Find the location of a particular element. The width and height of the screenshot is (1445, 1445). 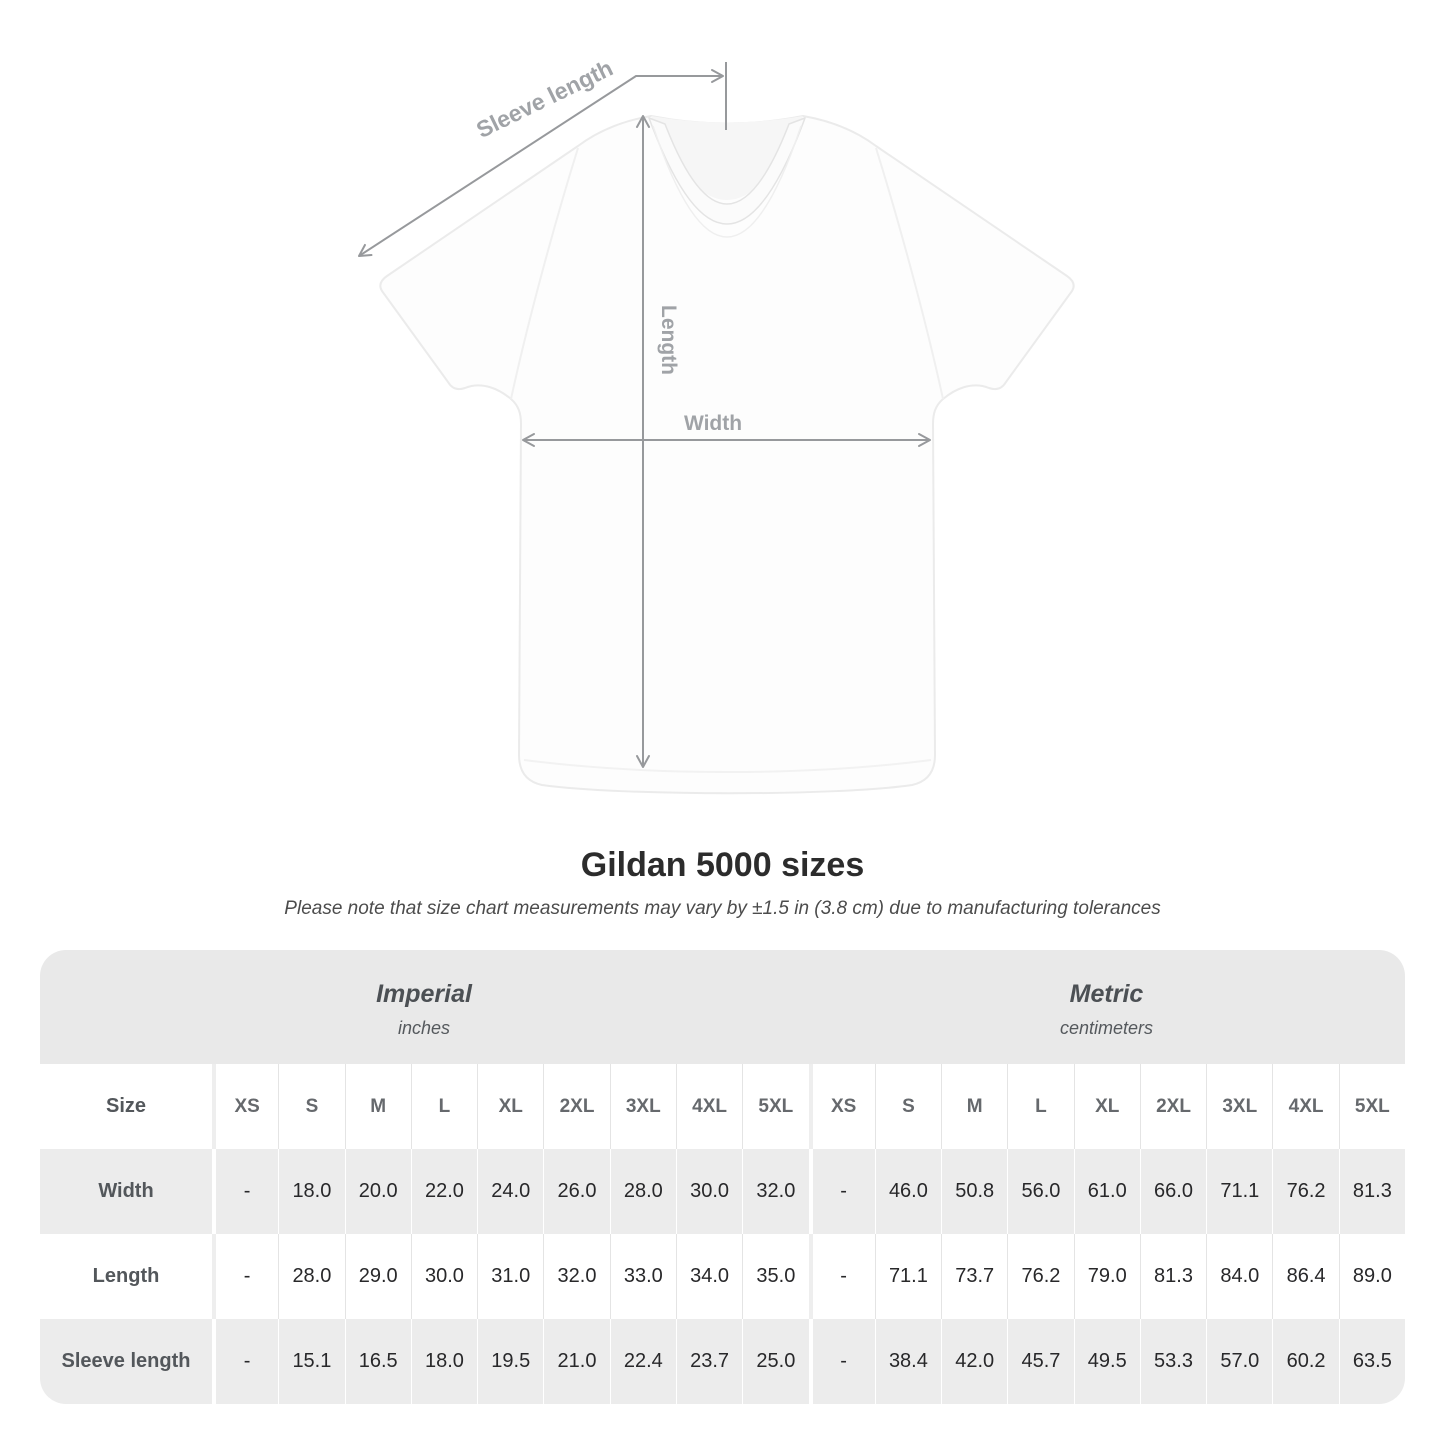

value-cell: 66.0 is located at coordinates (1172, 1191).